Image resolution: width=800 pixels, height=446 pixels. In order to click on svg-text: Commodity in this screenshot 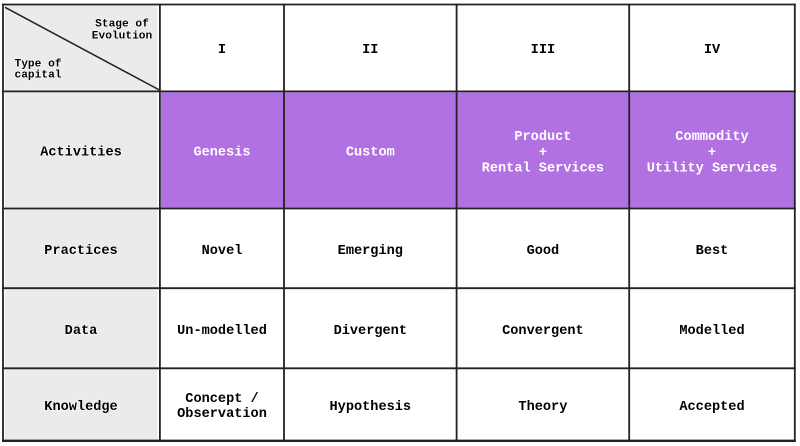, I will do `click(711, 137)`.